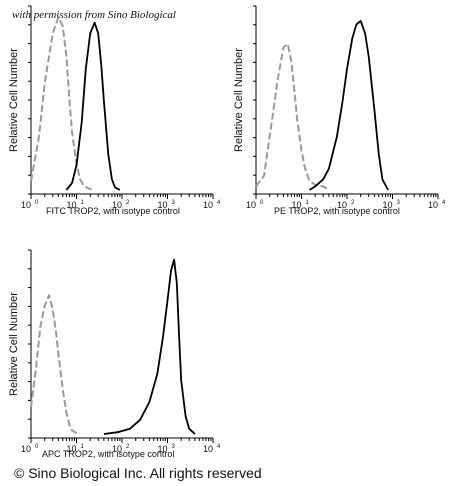  I want to click on x-axis-label: PE TROP2, with isotype control, so click(337, 211).